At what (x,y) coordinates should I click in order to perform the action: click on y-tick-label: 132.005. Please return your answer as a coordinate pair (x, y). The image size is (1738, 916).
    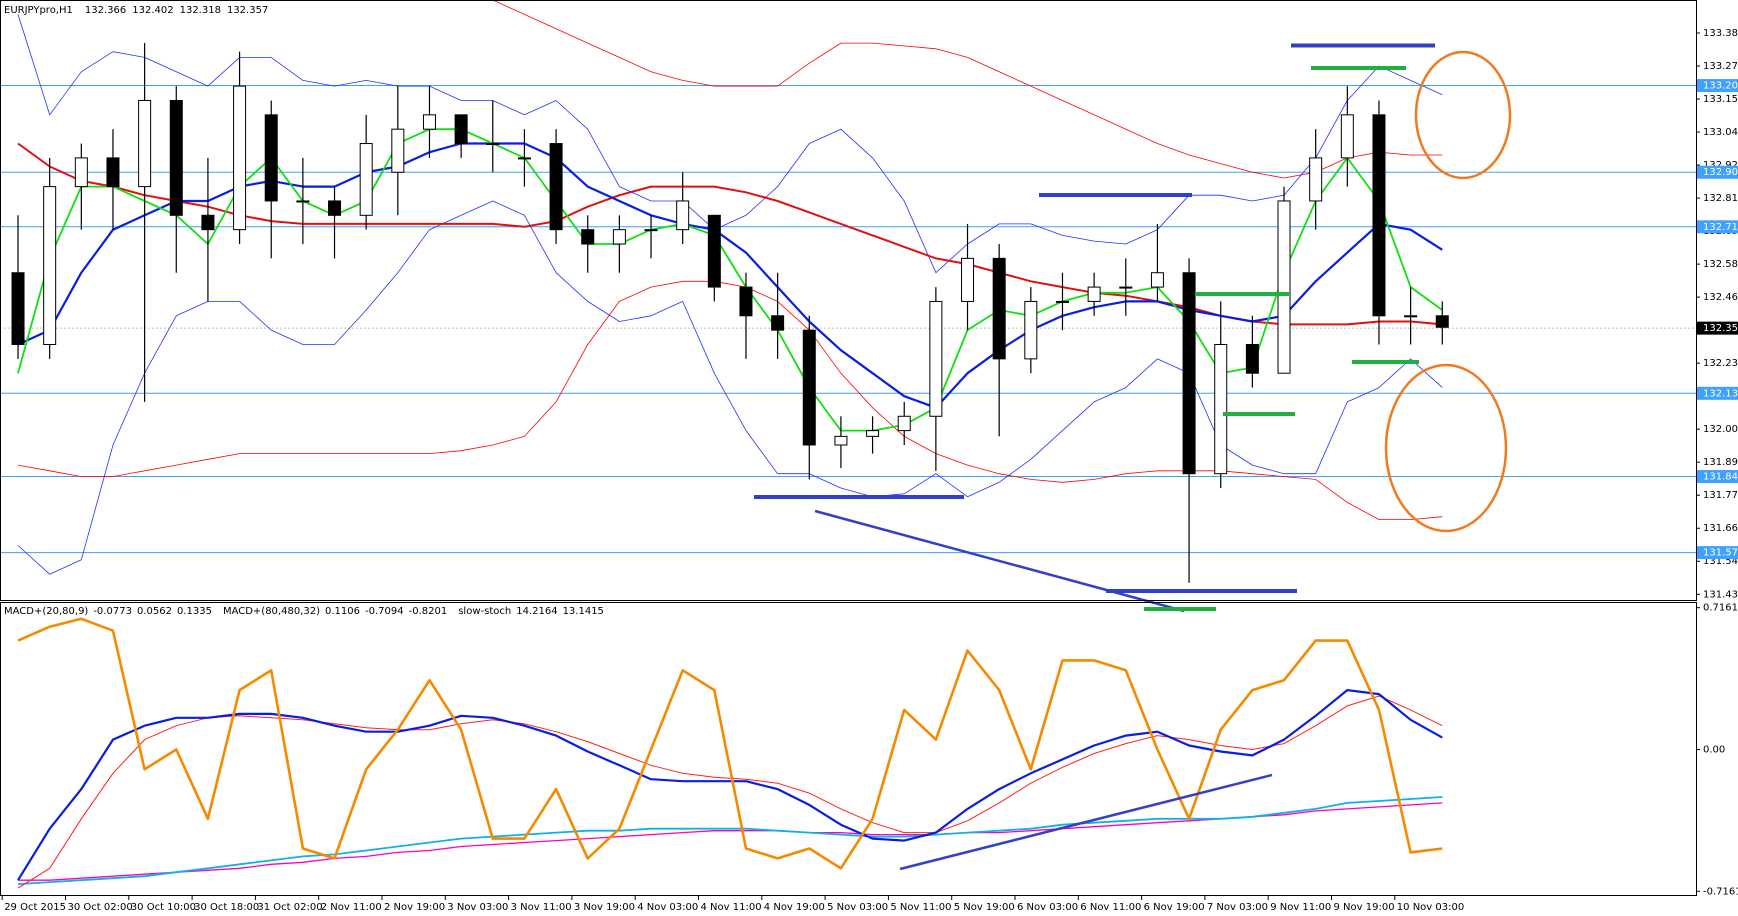
    Looking at the image, I should click on (1720, 429).